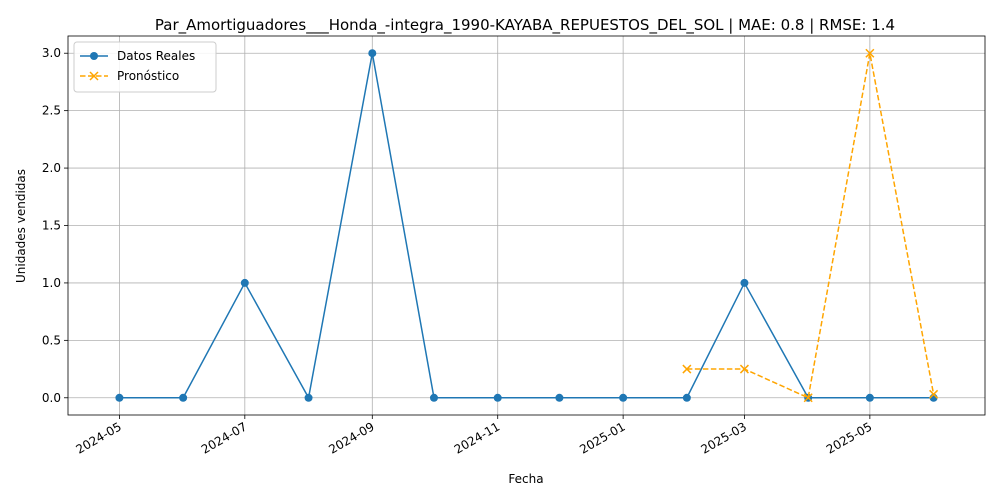 The height and width of the screenshot is (500, 1000). Describe the element at coordinates (51, 226) in the screenshot. I see `y-tick-label: 1.5` at that location.